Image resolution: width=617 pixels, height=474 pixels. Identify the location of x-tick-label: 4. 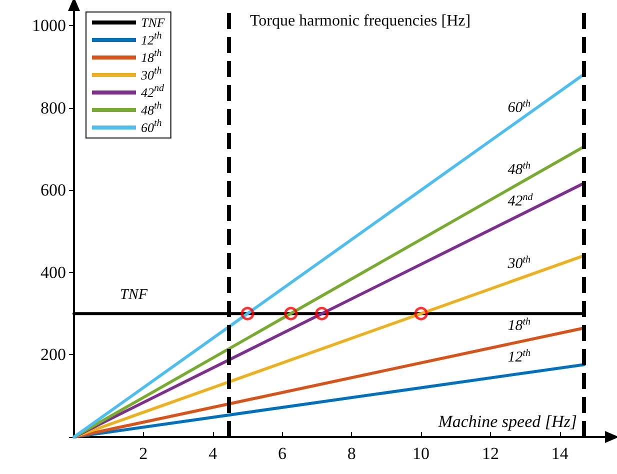
(213, 453).